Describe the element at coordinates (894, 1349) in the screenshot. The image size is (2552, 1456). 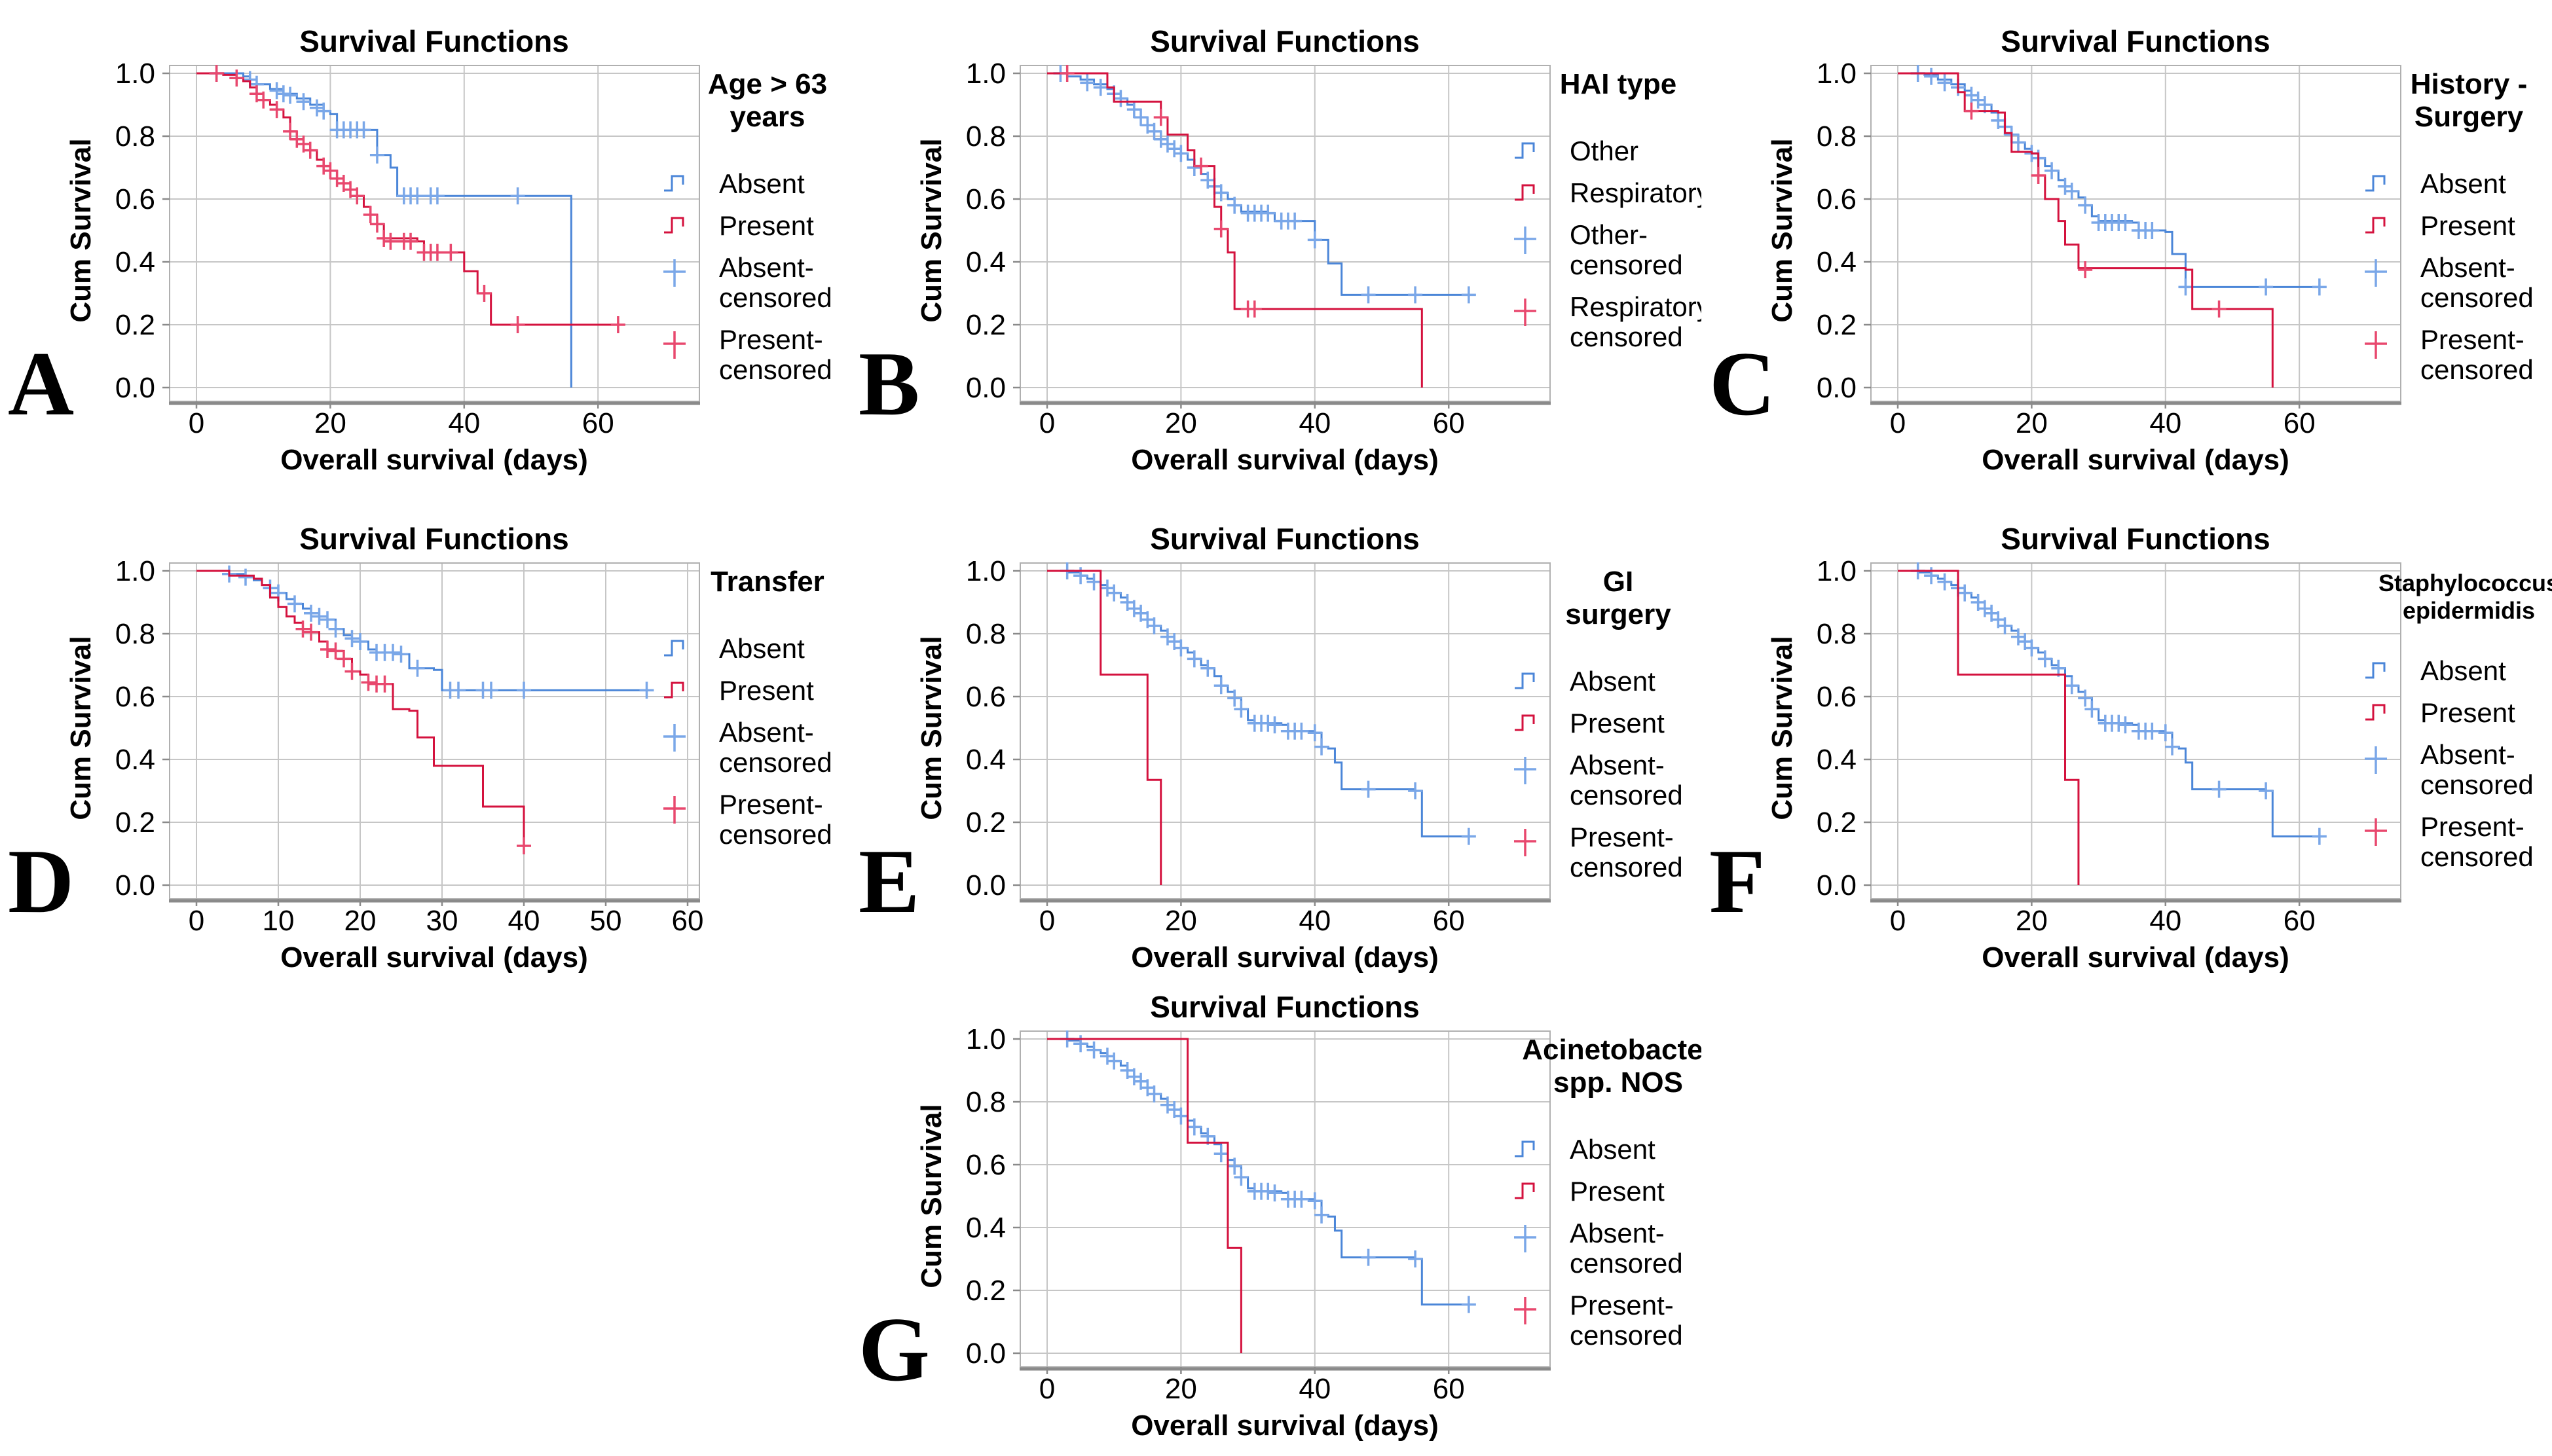
I see `panel-letter: G` at that location.